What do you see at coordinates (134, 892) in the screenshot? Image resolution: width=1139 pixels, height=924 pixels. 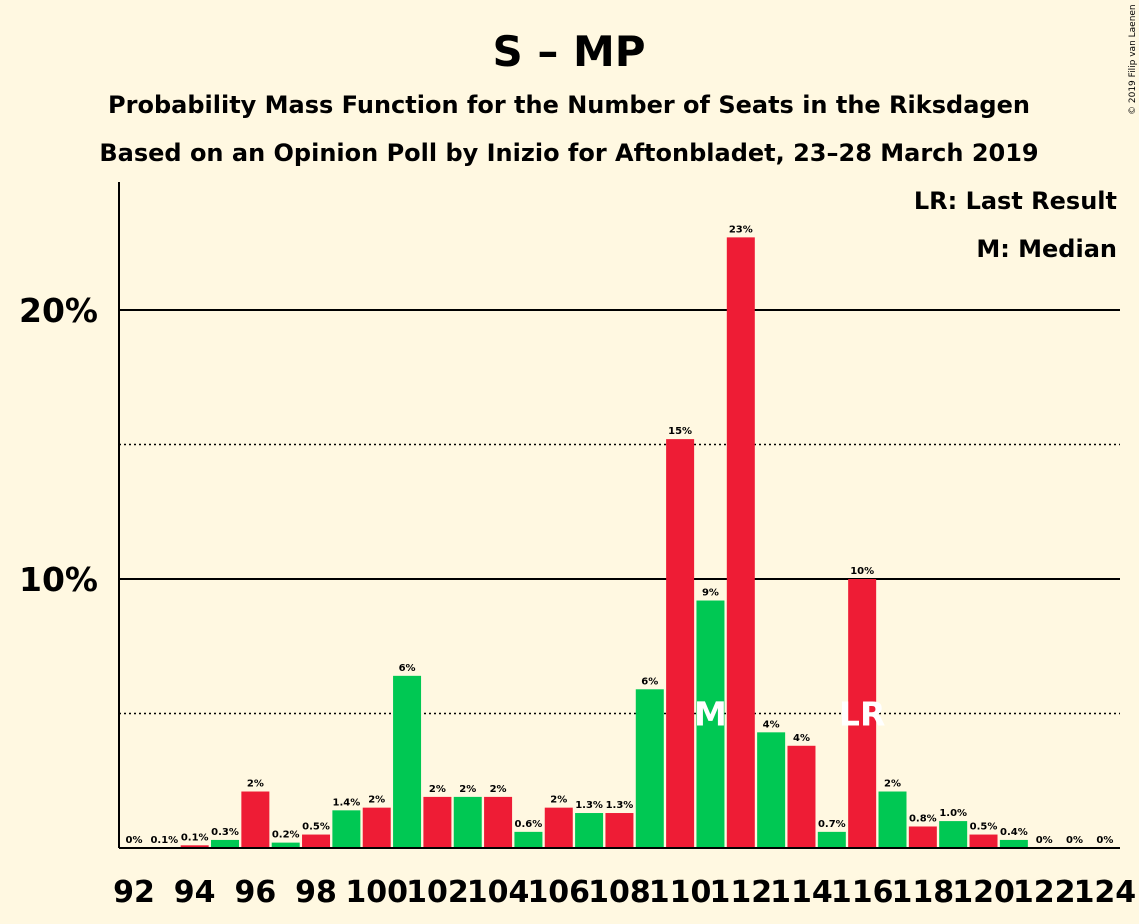 I see `x-tick-label: 92` at bounding box center [134, 892].